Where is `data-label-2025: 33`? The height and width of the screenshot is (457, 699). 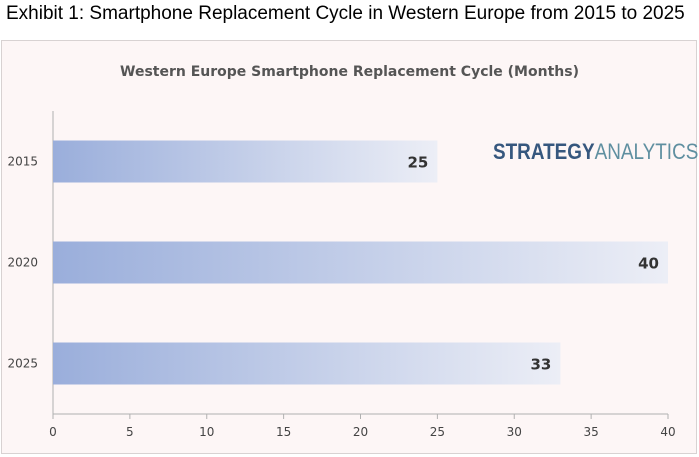 data-label-2025: 33 is located at coordinates (541, 365).